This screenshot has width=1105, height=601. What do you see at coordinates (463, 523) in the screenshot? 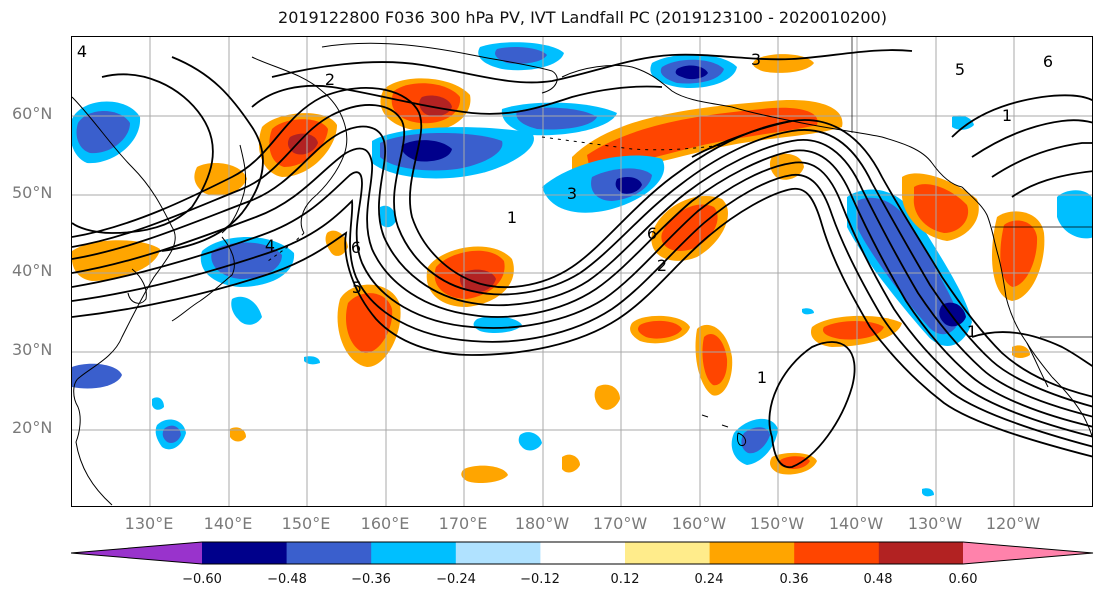
I see `lon-label-170e: 170°E` at bounding box center [463, 523].